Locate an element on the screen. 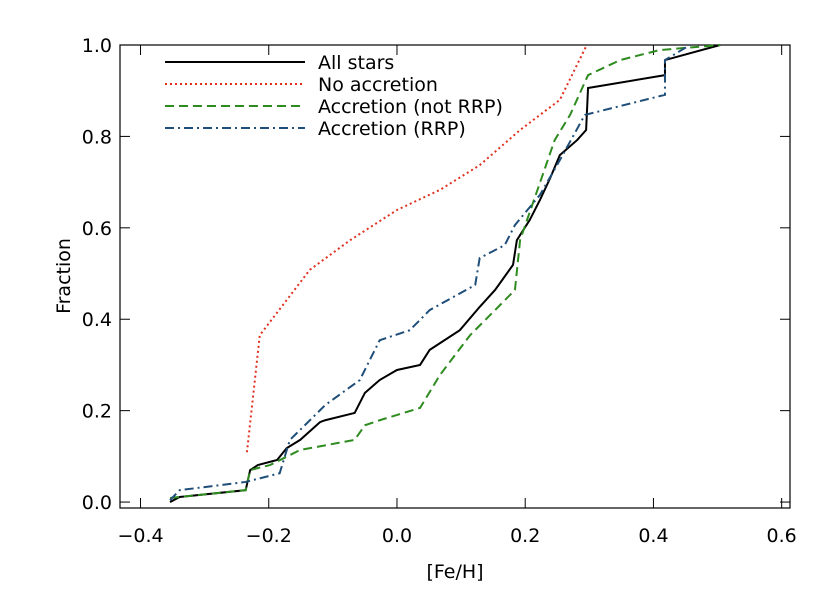 This screenshot has width=830, height=604. legend-label: Accretion (RRP) is located at coordinates (392, 129).